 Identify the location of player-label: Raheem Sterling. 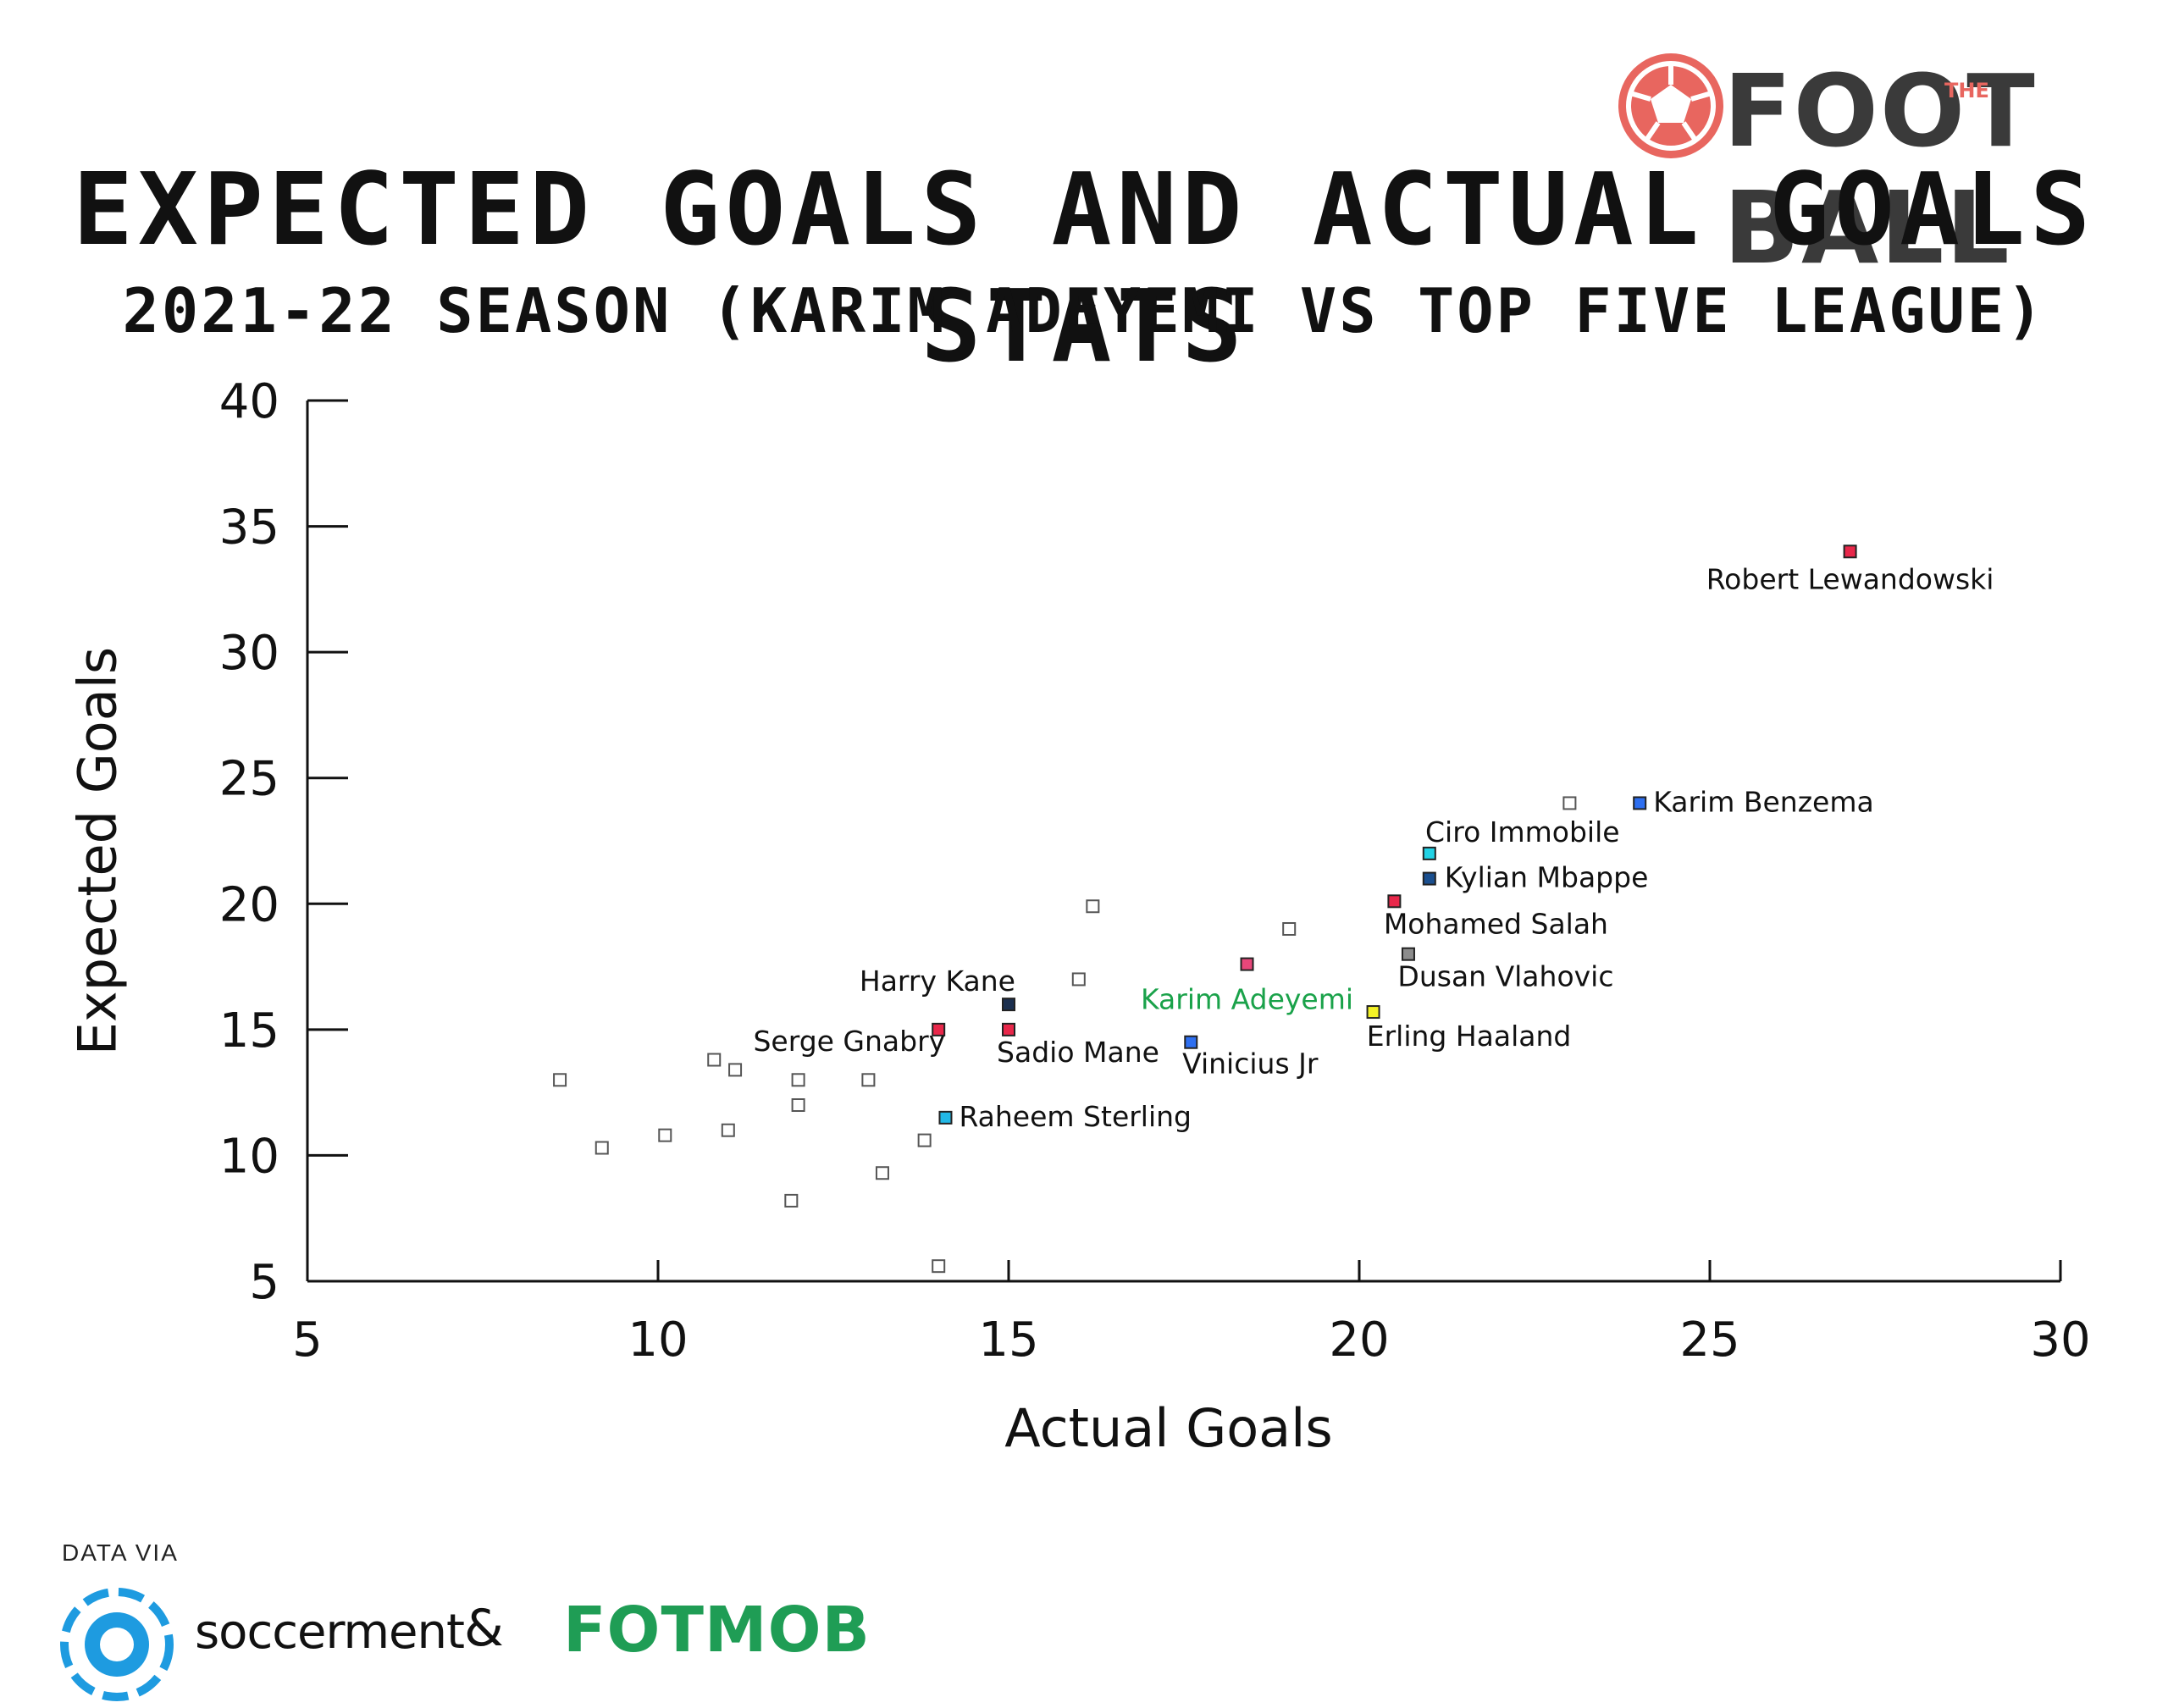
(1075, 1116).